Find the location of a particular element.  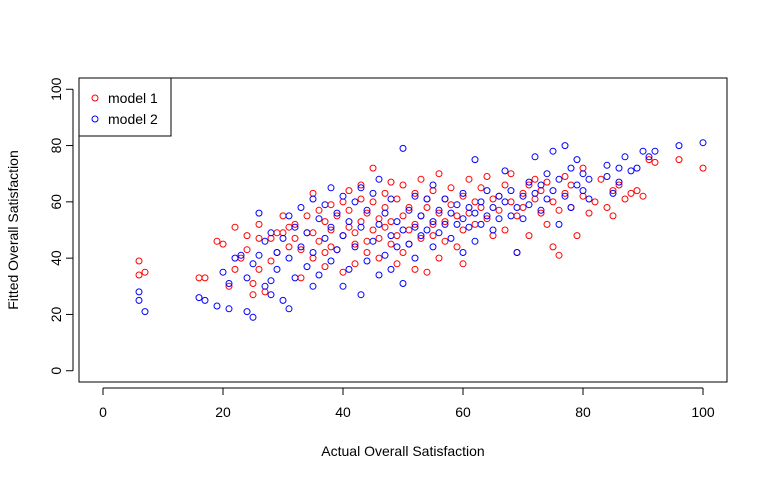

y-tick-label: 0 is located at coordinates (56, 371).